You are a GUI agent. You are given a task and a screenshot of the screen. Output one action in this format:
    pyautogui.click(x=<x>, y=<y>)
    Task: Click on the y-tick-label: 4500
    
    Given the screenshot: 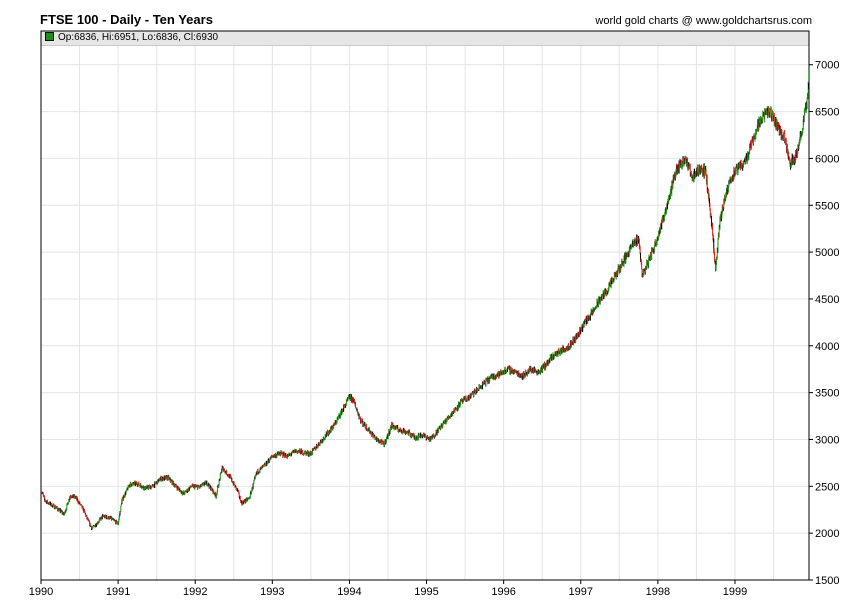 What is the action you would take?
    pyautogui.click(x=827, y=300)
    